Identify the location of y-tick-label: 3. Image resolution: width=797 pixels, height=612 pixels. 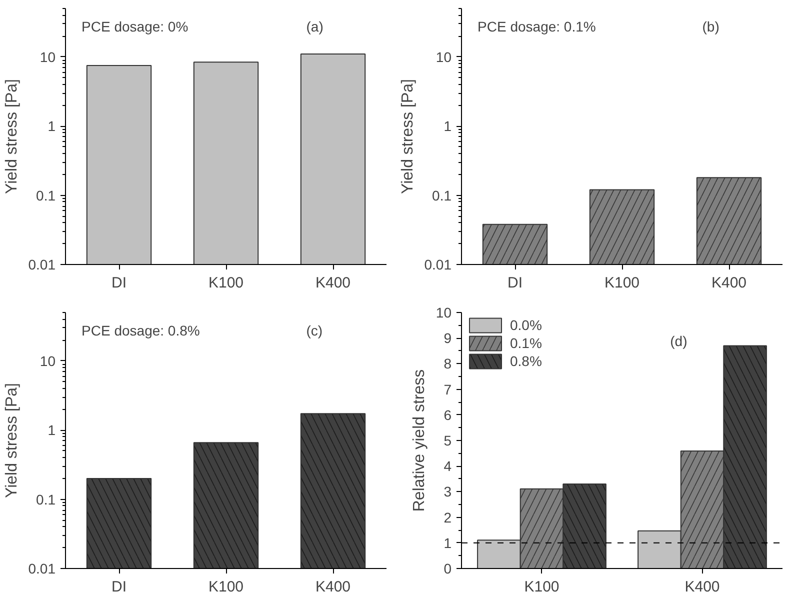
(448, 492).